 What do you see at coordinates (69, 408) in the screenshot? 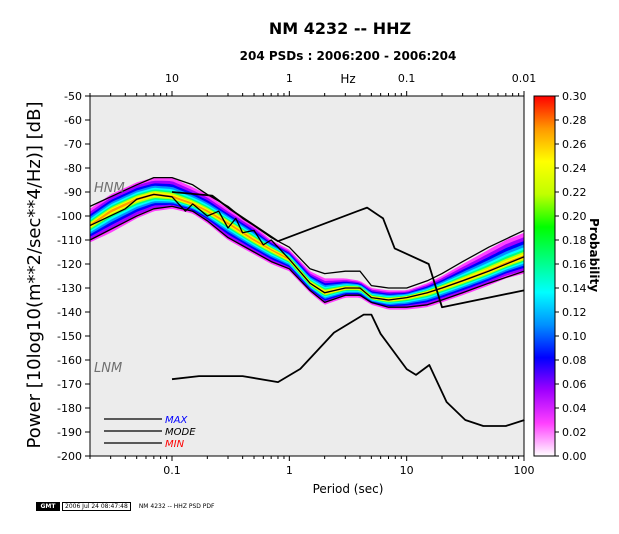
I see `y-tick-label: -180` at bounding box center [69, 408].